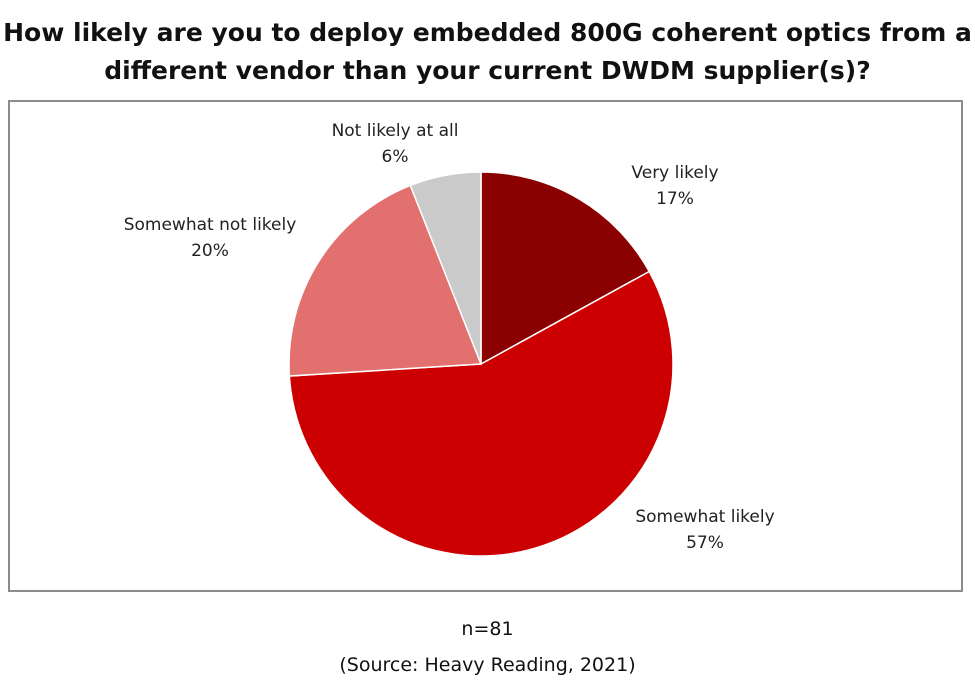  Describe the element at coordinates (487, 629) in the screenshot. I see `sample-size: n=81` at that location.